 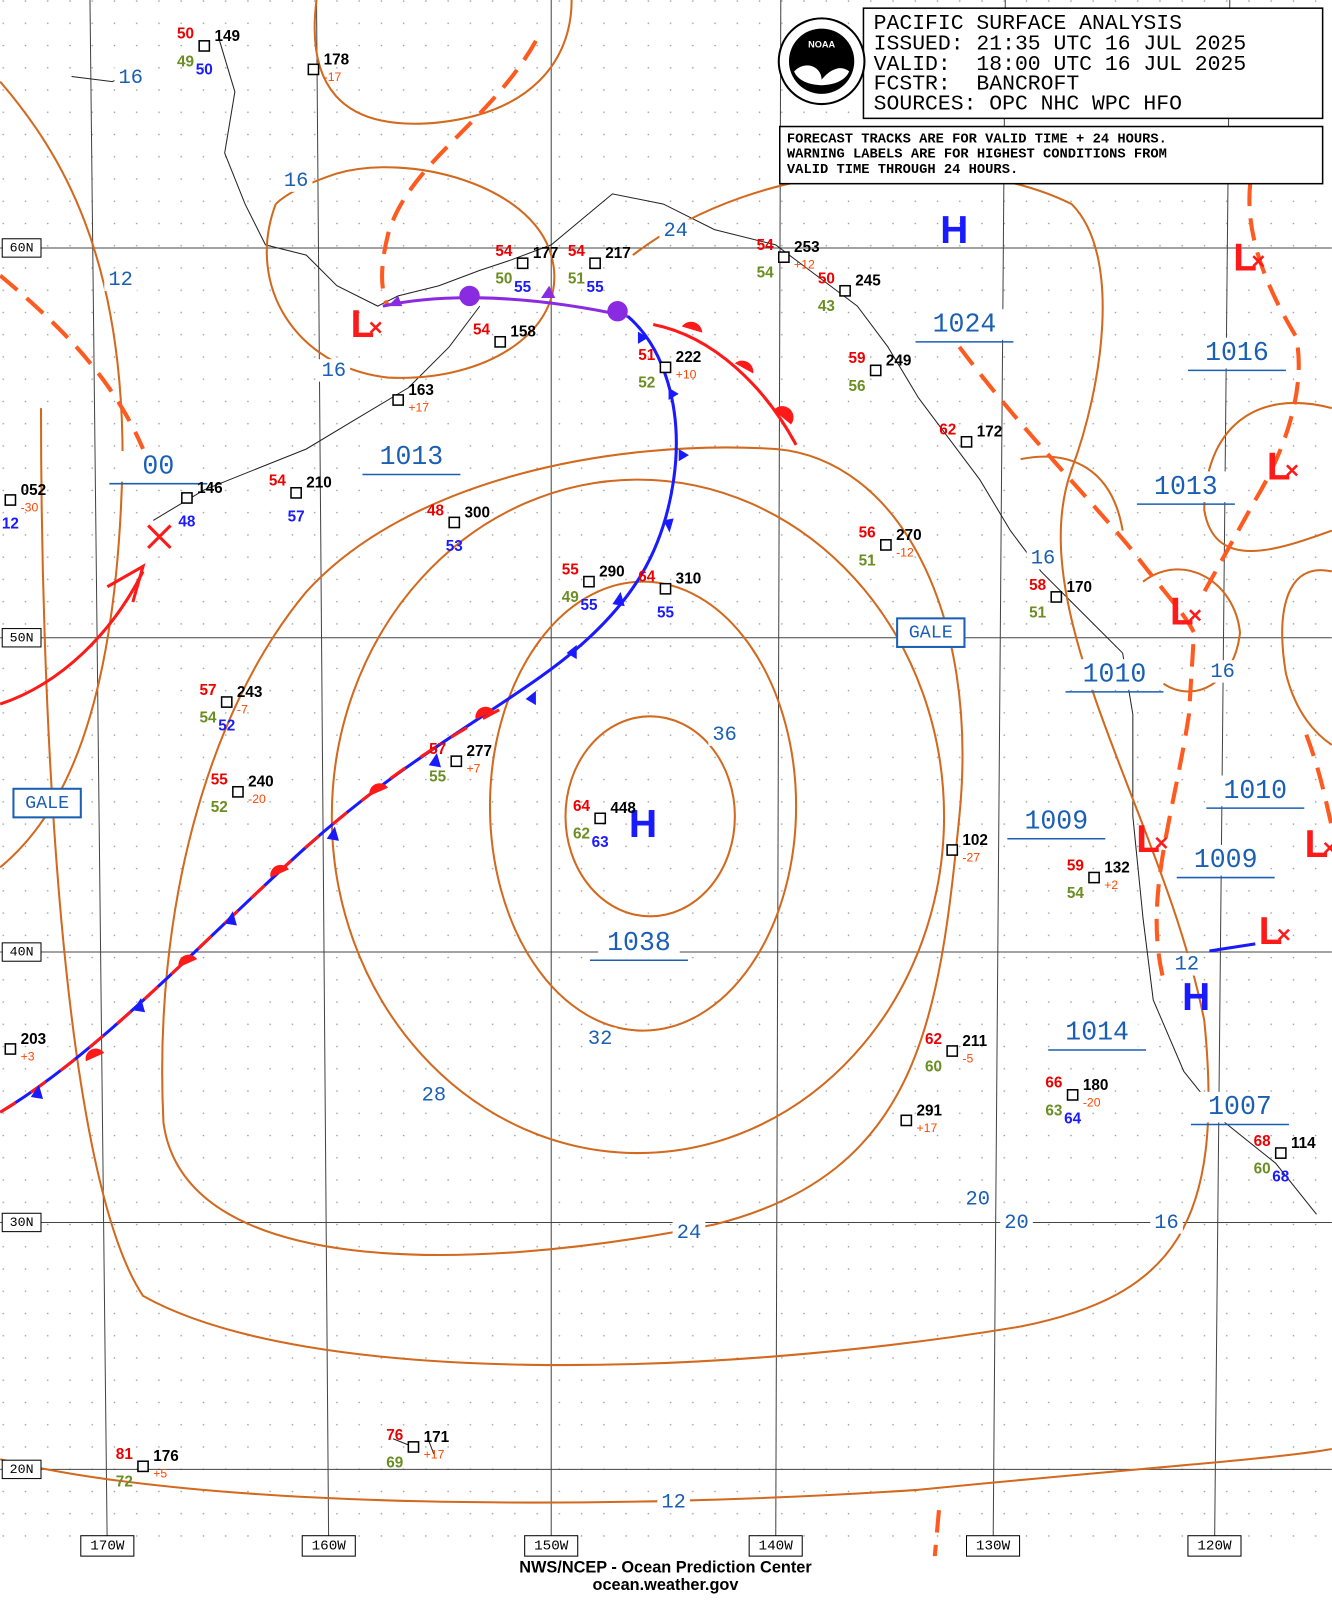 What do you see at coordinates (689, 357) in the screenshot?
I see `station-id: 222` at bounding box center [689, 357].